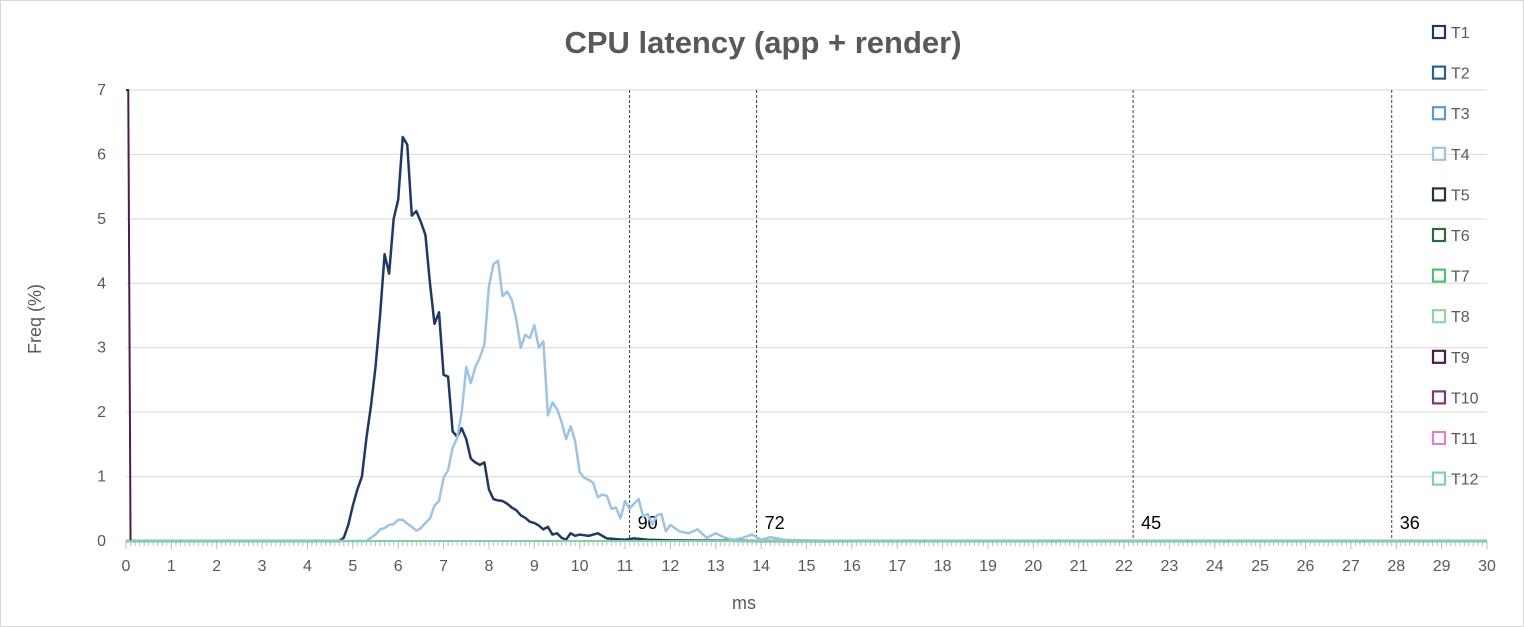  What do you see at coordinates (1151, 523) in the screenshot?
I see `marker-label: 45` at bounding box center [1151, 523].